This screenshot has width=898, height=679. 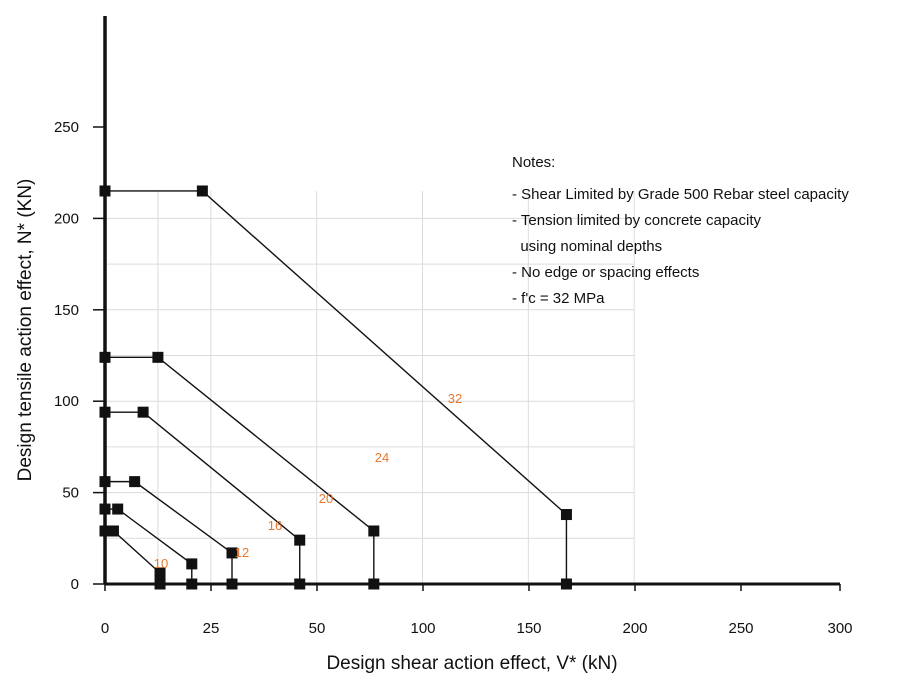 What do you see at coordinates (242, 552) in the screenshot?
I see `series-label-12: 12` at bounding box center [242, 552].